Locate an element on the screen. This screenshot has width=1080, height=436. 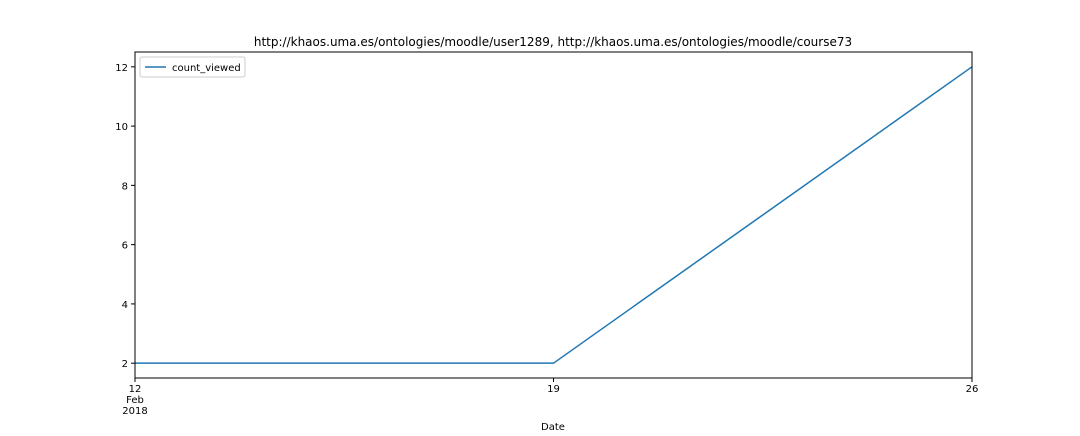
y-tick-label: 2 is located at coordinates (125, 364).